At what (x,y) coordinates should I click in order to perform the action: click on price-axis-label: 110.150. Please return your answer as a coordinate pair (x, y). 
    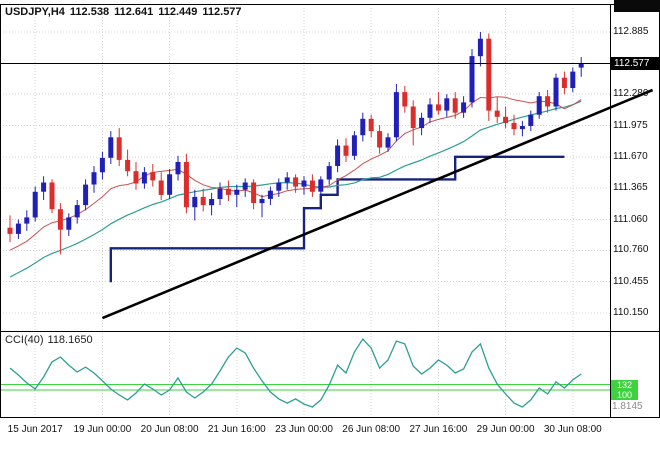
    Looking at the image, I should click on (631, 312).